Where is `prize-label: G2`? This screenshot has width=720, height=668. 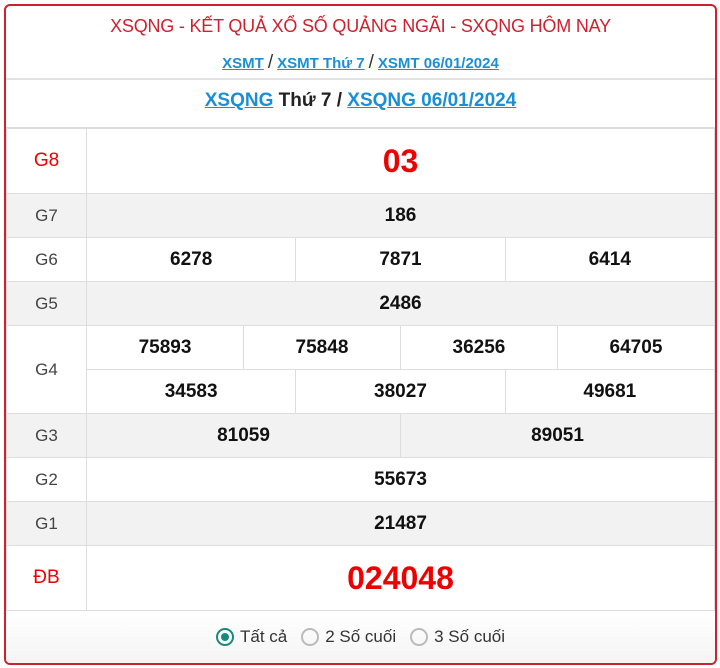
prize-label: G2 is located at coordinates (46, 479).